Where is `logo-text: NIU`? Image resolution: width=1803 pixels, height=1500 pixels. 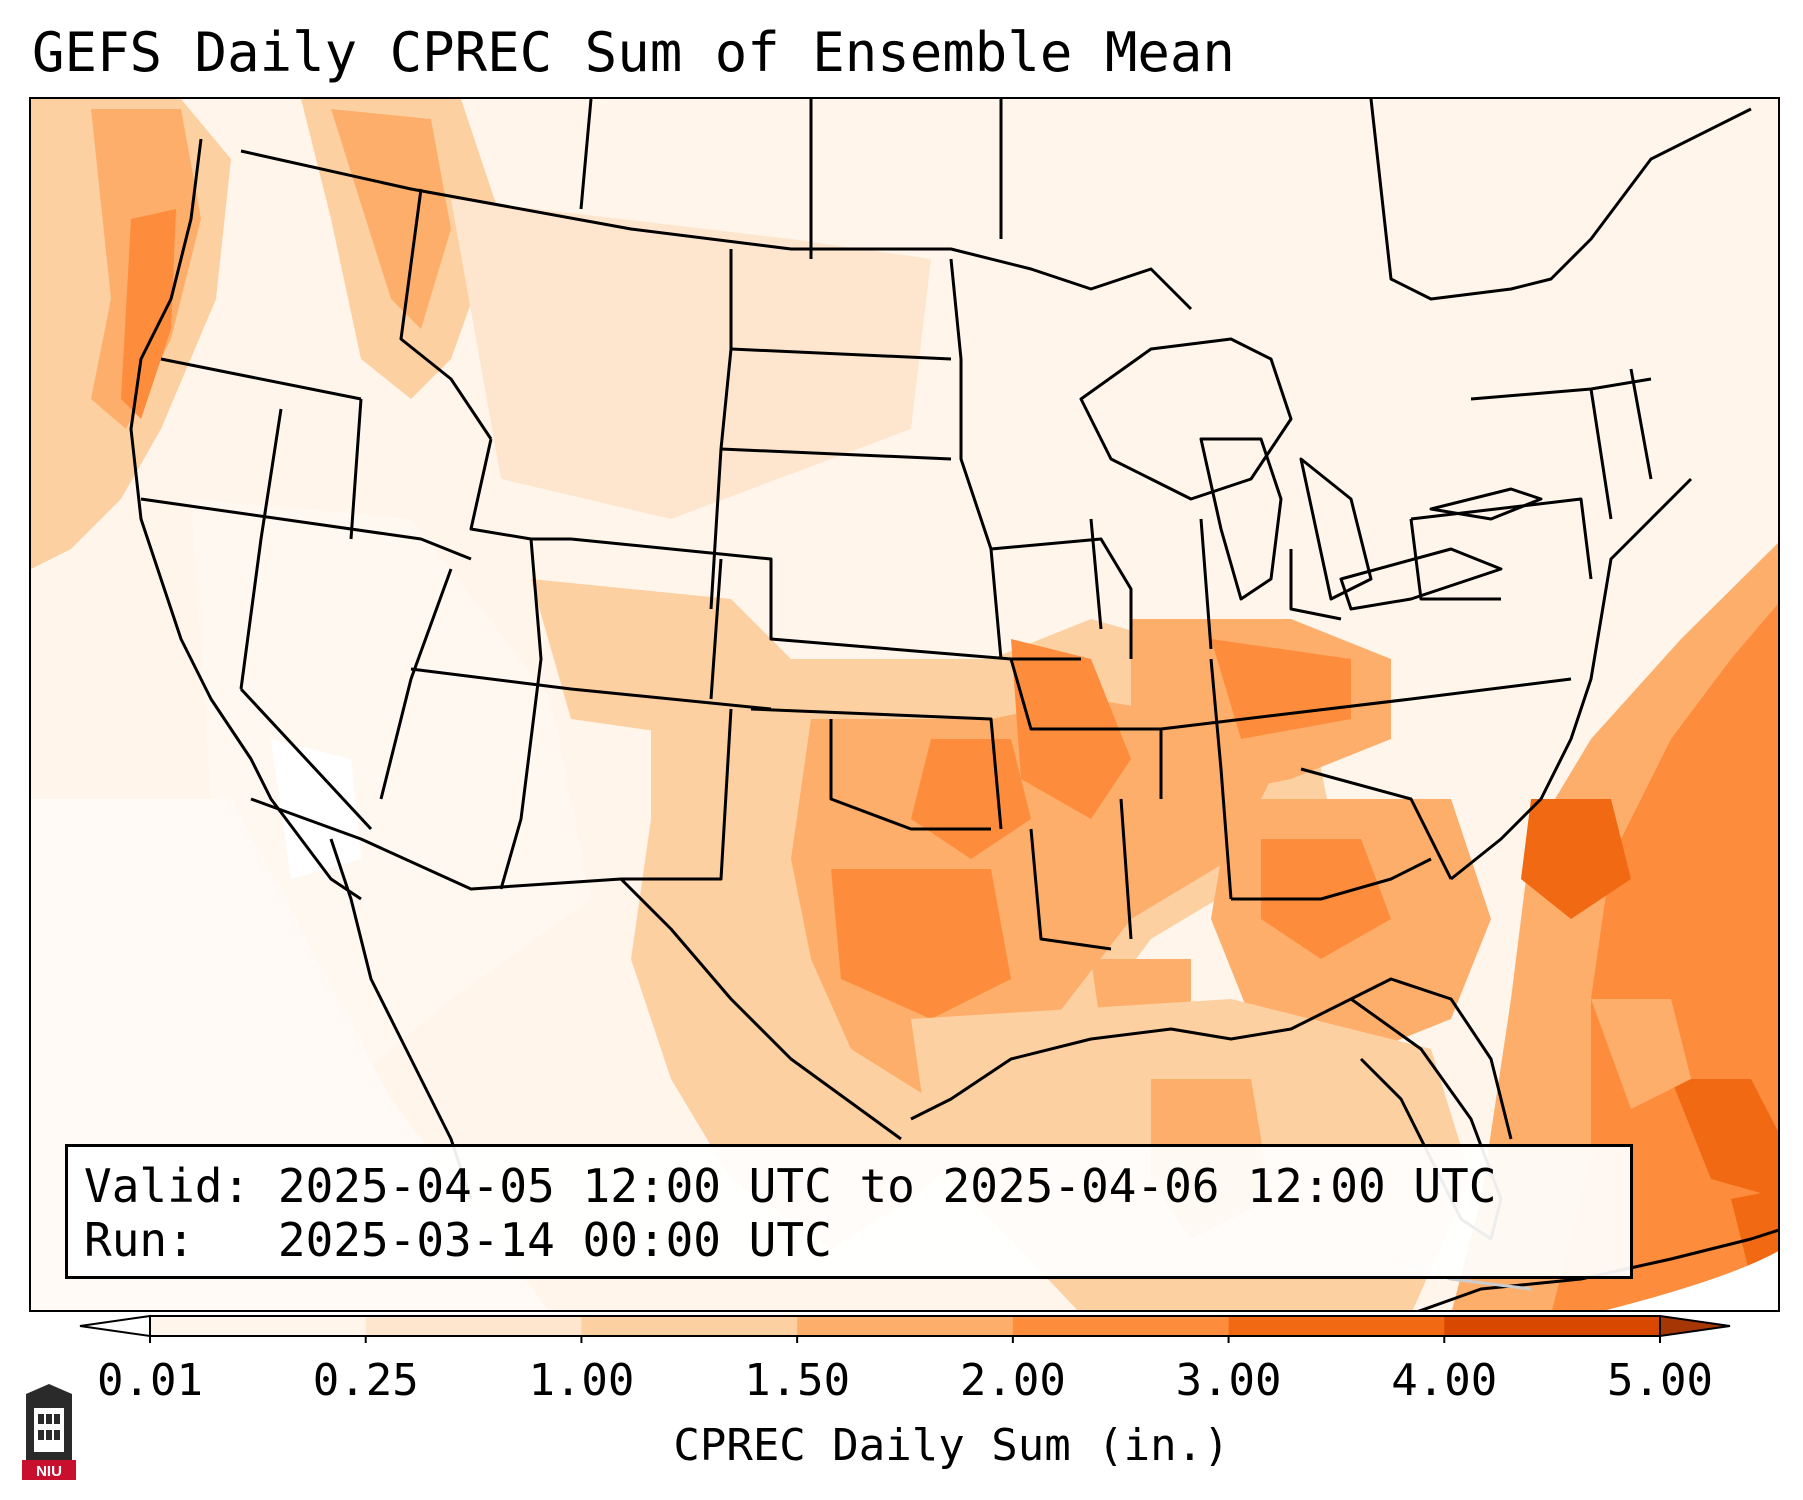 logo-text: NIU is located at coordinates (49, 1471).